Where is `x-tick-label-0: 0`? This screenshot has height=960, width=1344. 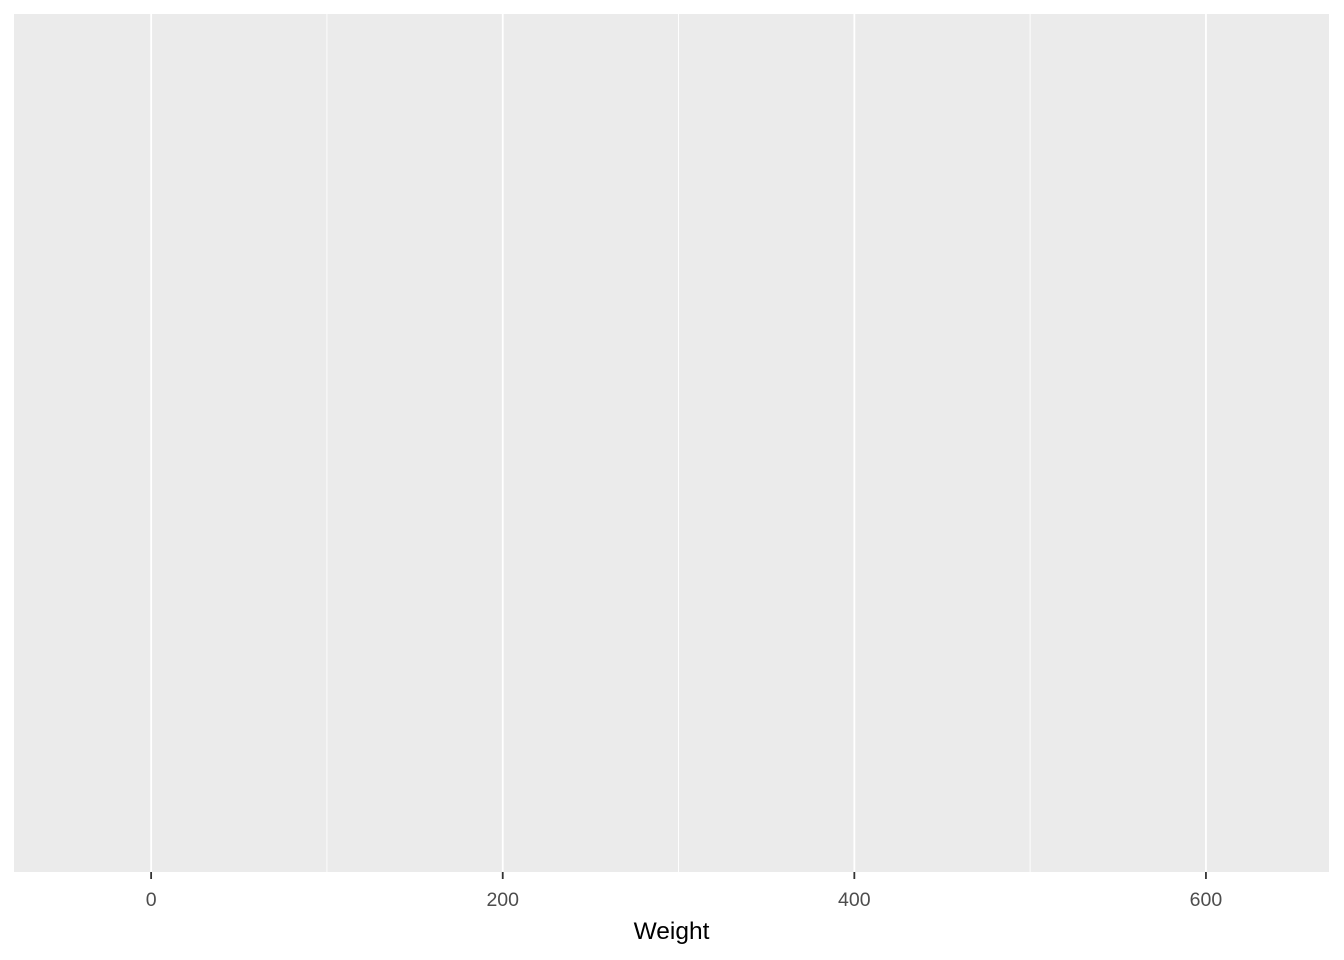
x-tick-label-0: 0 is located at coordinates (151, 900).